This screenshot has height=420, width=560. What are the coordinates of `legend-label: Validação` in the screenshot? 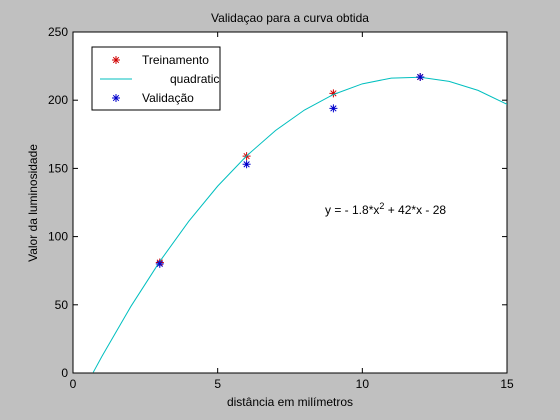 It's located at (168, 98).